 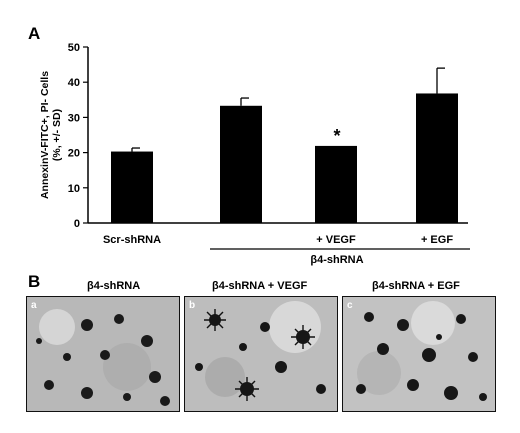 I want to click on micro-title-b: β4-shRNA + VEGF, so click(x=260, y=286).